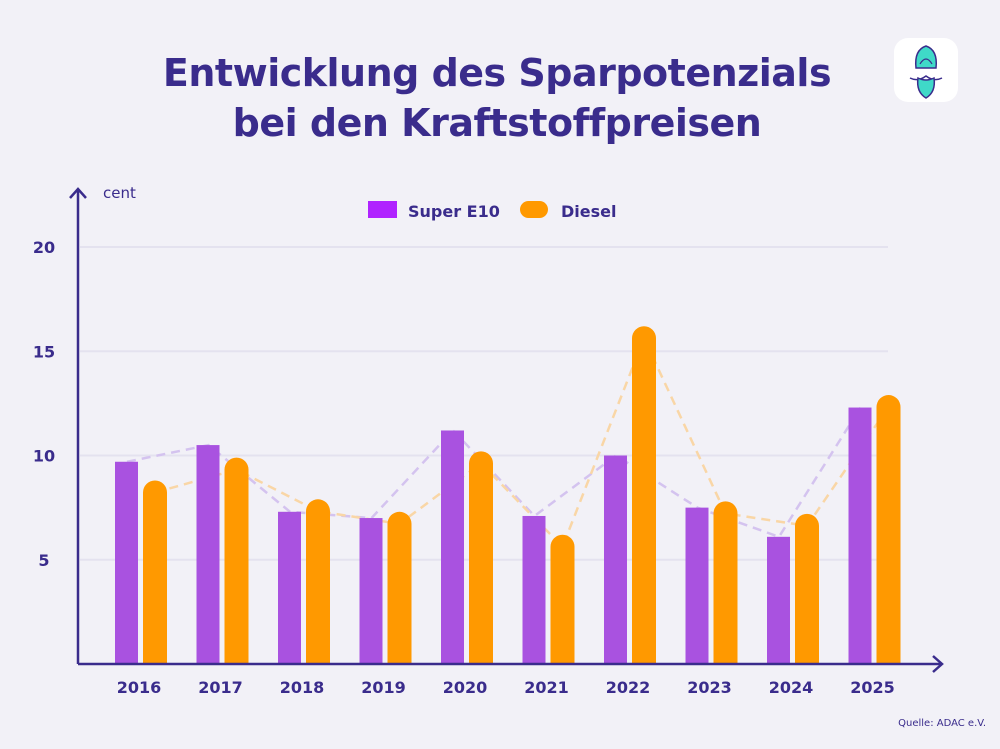 The image size is (1000, 749). I want to click on legend-label-diesel: Diesel, so click(588, 211).